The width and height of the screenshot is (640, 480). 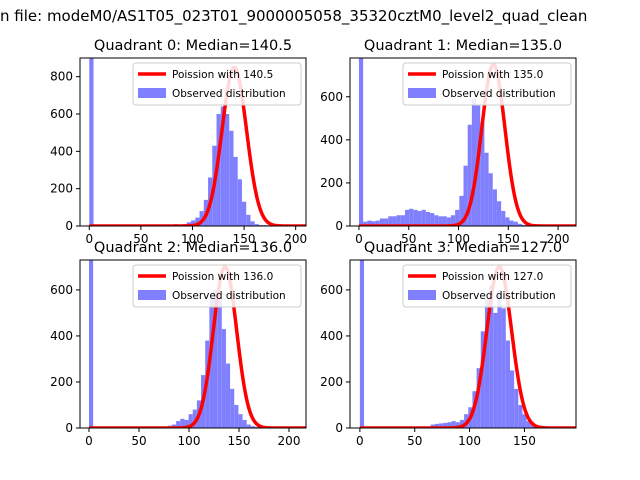 What do you see at coordinates (492, 75) in the screenshot?
I see `legend-label-fit: Poission with 135.0` at bounding box center [492, 75].